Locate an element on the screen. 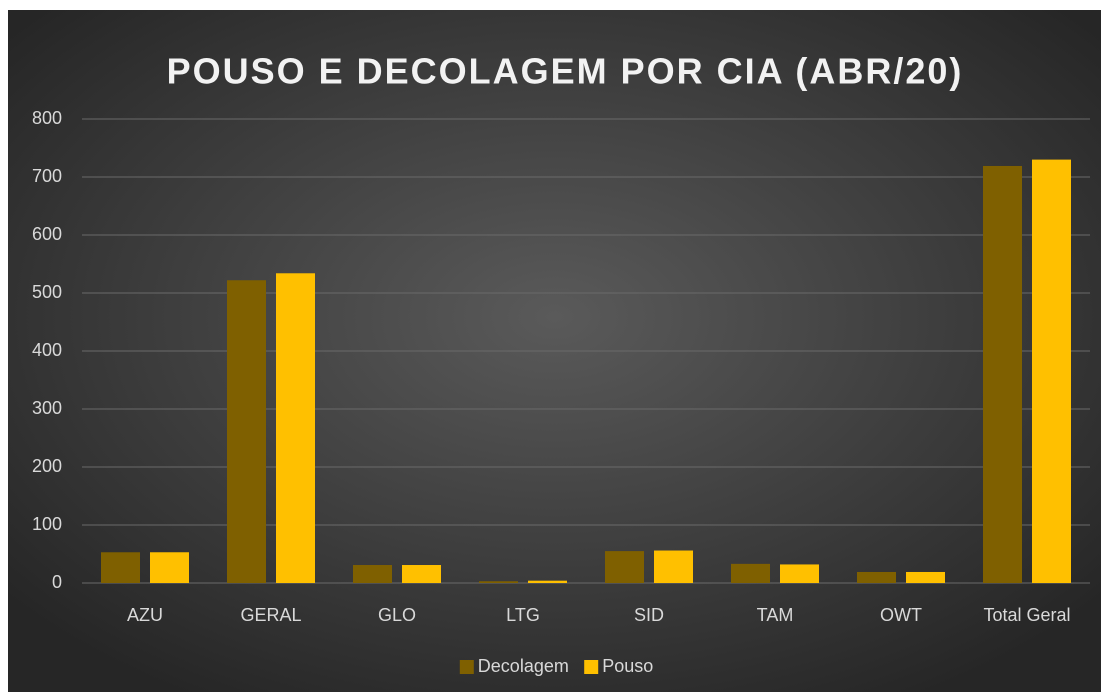 This screenshot has height=698, width=1109. chart-title: POUSO E DECOLAGEM POR CIA (ABR/20) is located at coordinates (565, 71).